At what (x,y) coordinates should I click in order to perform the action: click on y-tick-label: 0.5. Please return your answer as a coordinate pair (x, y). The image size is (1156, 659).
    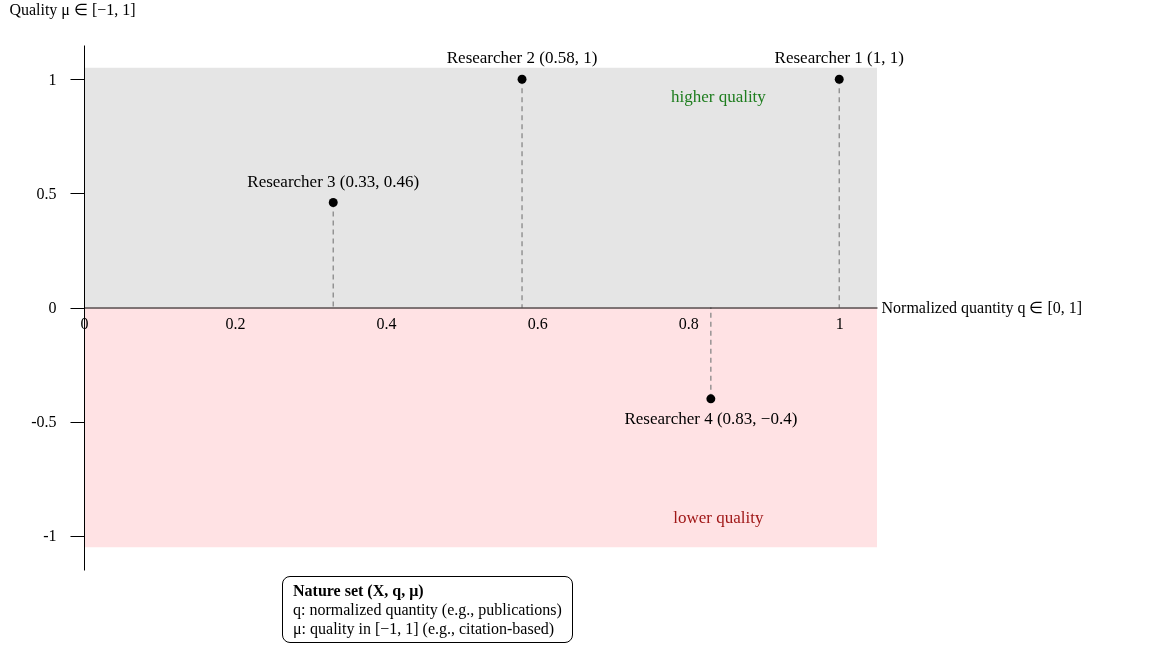
    Looking at the image, I should click on (46, 193).